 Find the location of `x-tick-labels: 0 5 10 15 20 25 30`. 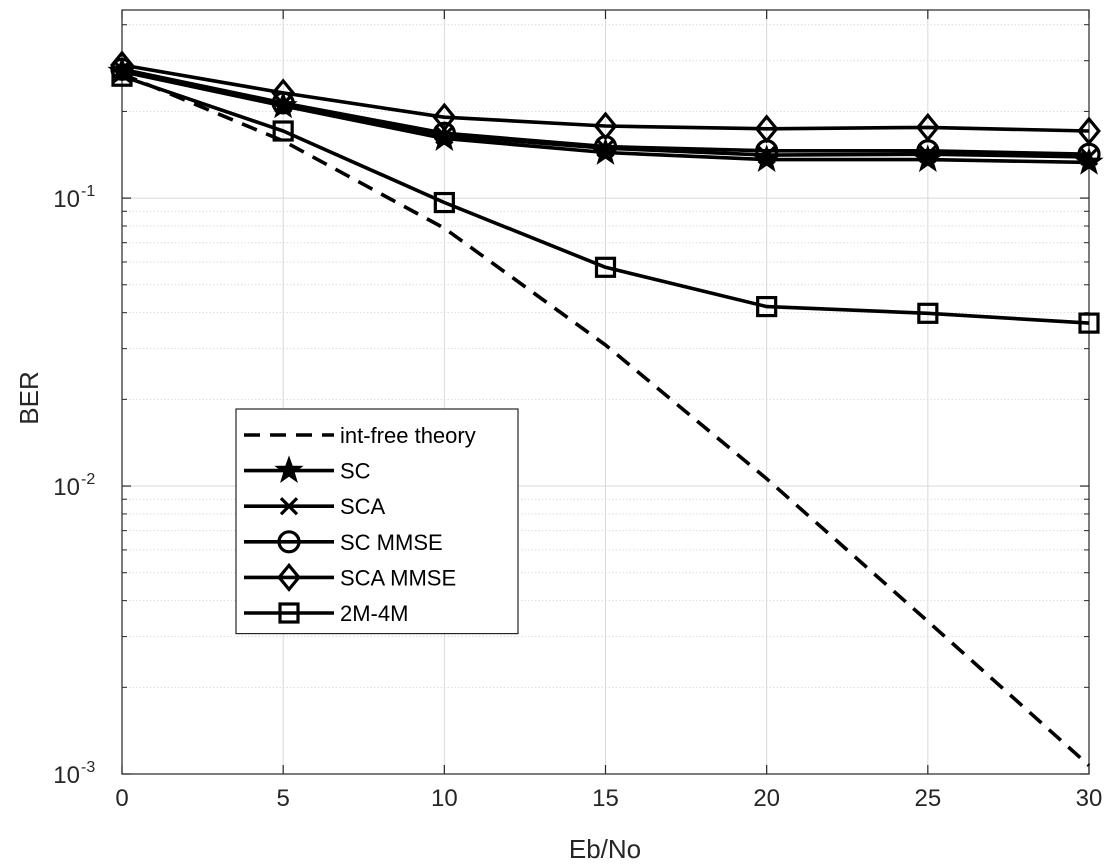

x-tick-labels: 0 5 10 15 20 25 30 is located at coordinates (608, 798).